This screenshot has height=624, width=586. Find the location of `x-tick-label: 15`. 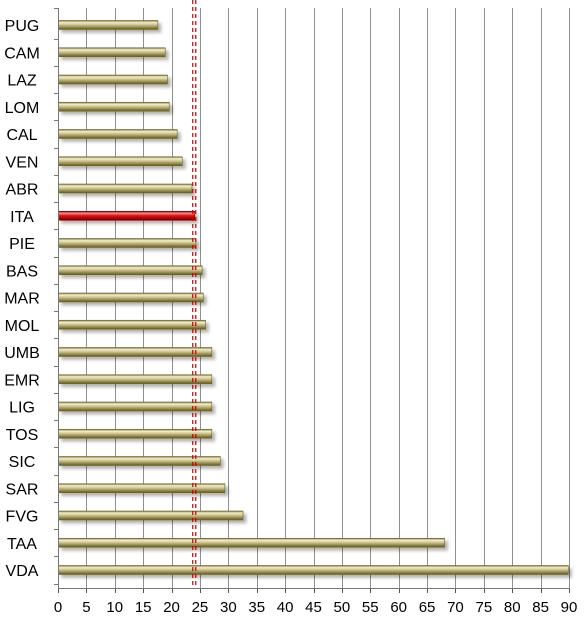

x-tick-label: 15 is located at coordinates (143, 607).